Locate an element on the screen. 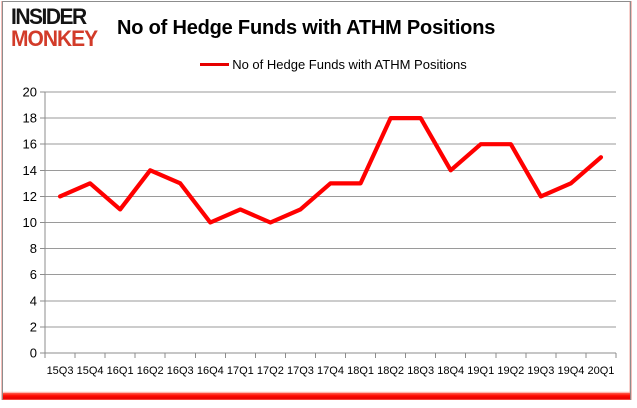  legend: No of Hedge Funds with ATHM Positions is located at coordinates (333, 64).